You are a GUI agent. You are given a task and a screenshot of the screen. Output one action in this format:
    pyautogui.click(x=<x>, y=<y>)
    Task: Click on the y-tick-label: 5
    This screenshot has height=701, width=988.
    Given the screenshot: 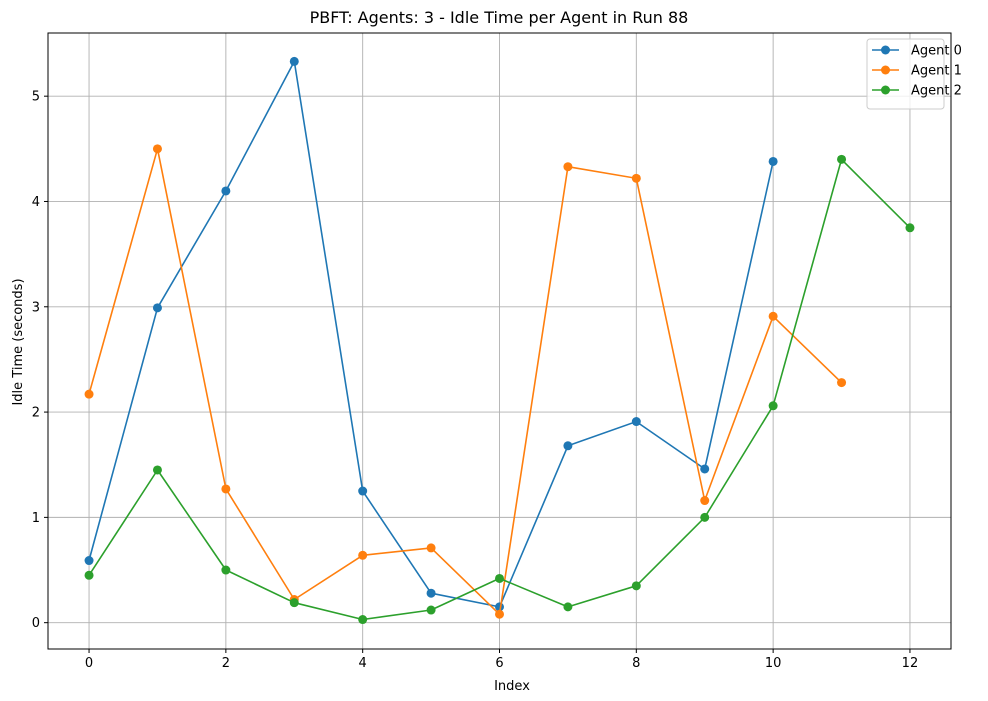 What is the action you would take?
    pyautogui.click(x=36, y=97)
    